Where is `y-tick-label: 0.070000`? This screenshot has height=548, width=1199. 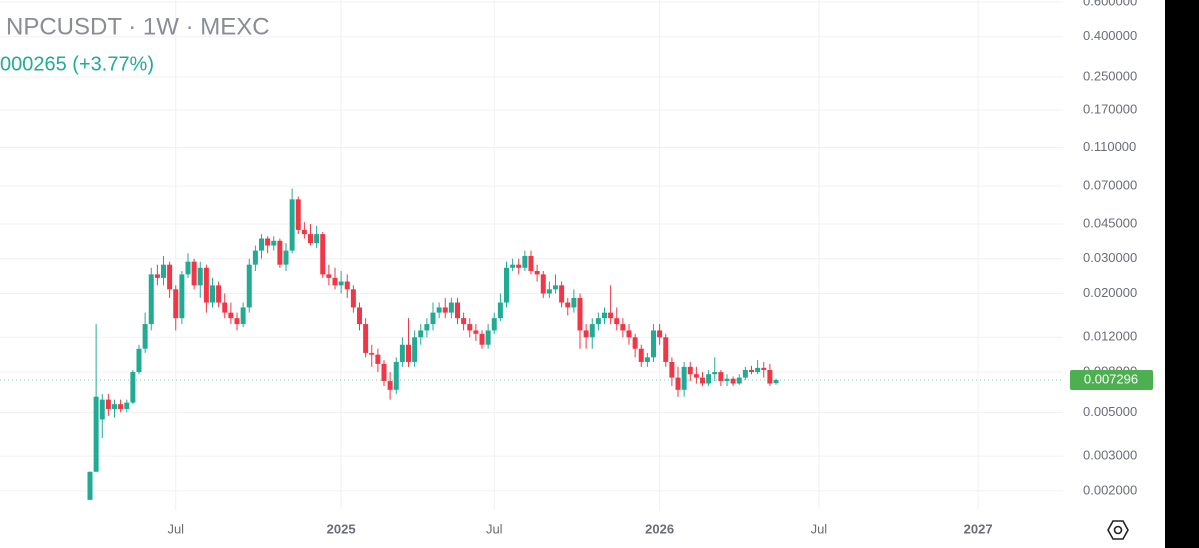
y-tick-label: 0.070000 is located at coordinates (1110, 185).